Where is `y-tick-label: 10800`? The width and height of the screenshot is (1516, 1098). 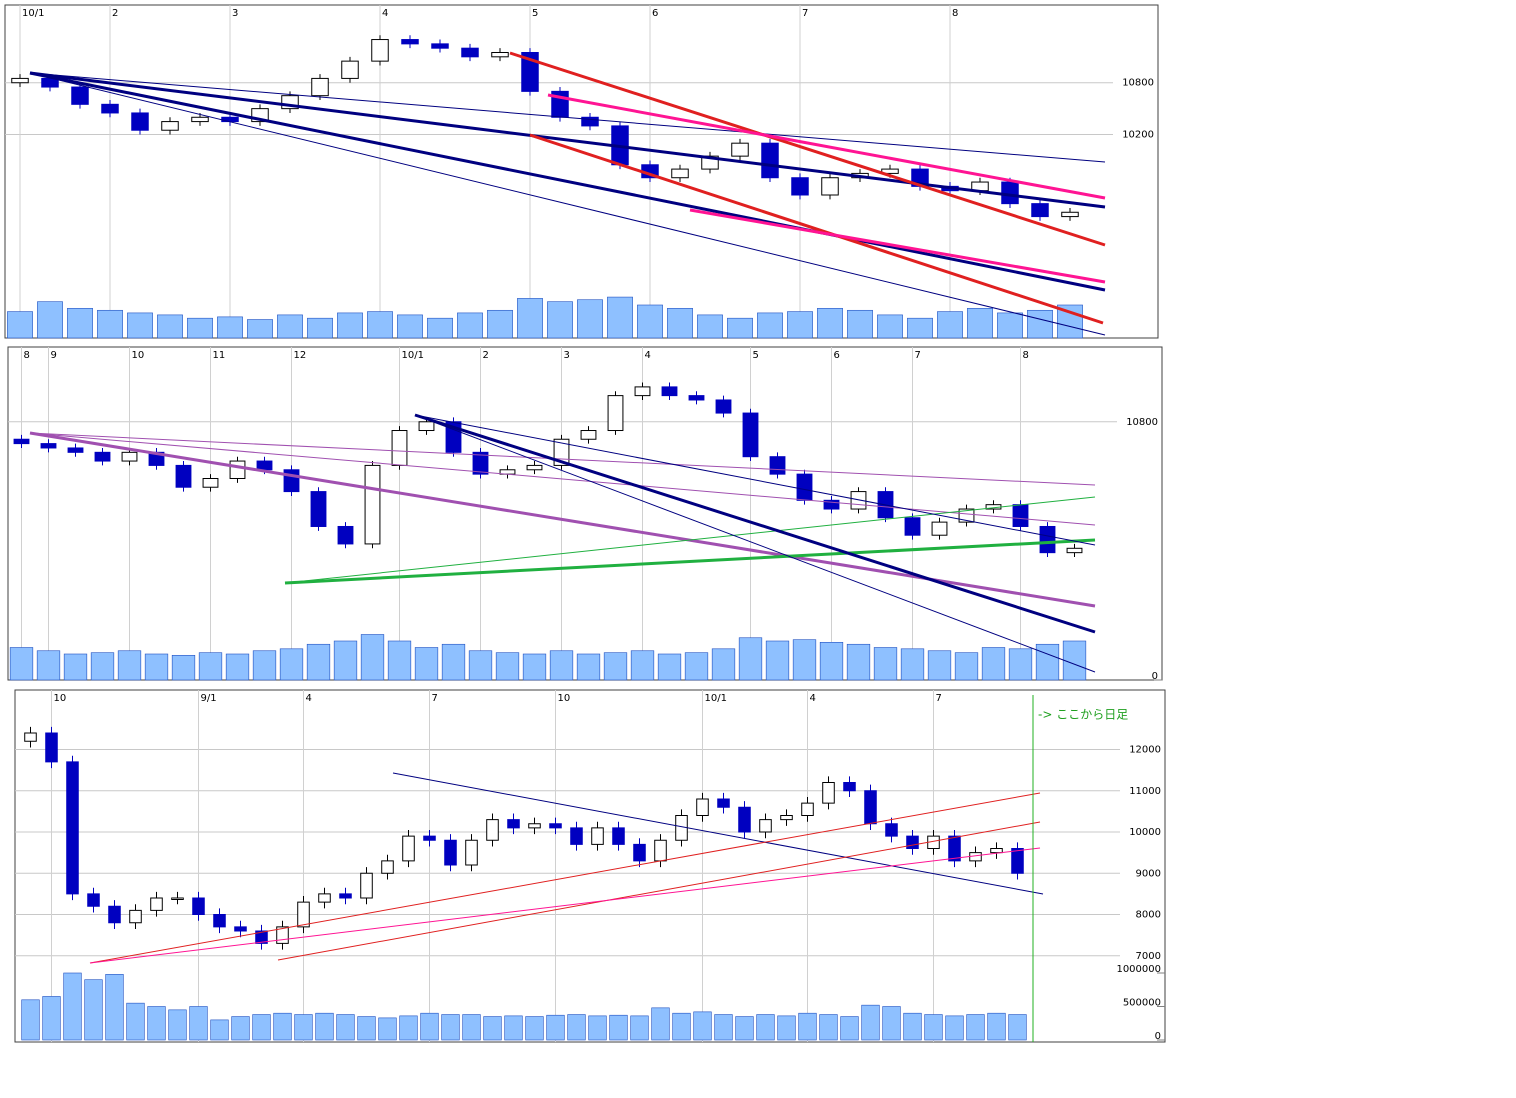
y-tick-label: 10800 is located at coordinates (1142, 422).